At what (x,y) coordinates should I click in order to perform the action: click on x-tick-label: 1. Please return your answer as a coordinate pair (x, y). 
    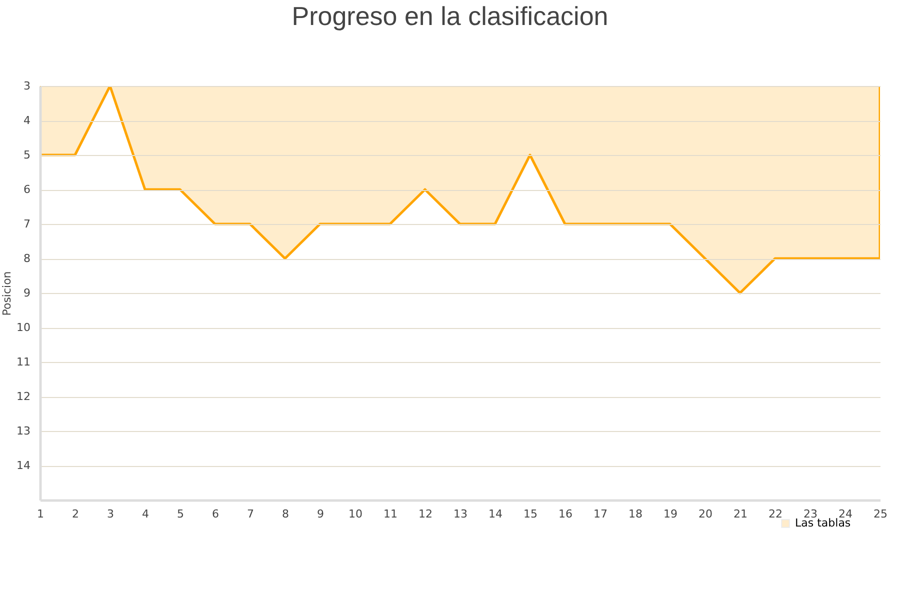
    Looking at the image, I should click on (40, 514).